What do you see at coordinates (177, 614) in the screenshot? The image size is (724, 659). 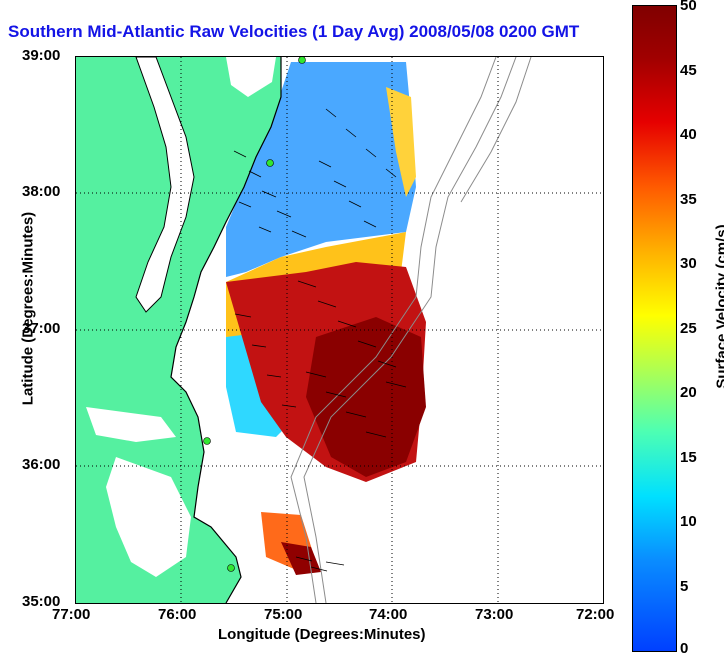 I see `x-tick-label: 76:00` at bounding box center [177, 614].